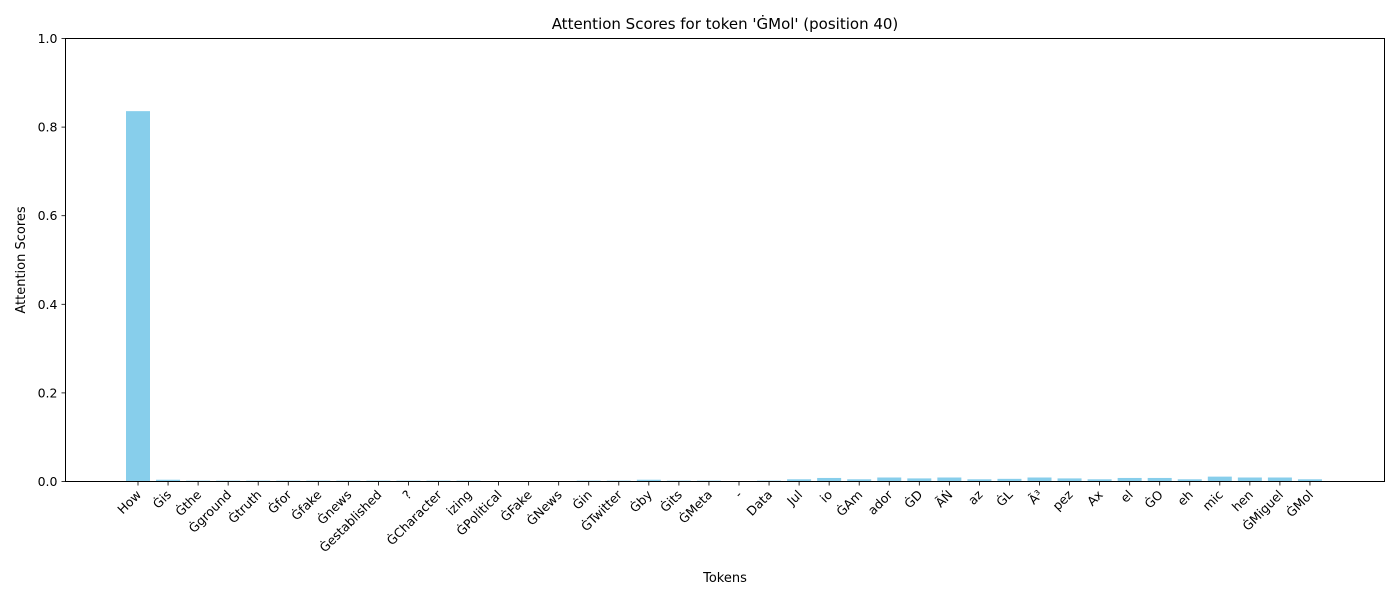 This screenshot has width=1400, height=600. Describe the element at coordinates (582, 499) in the screenshot. I see `x-tick-label: Ġin` at that location.